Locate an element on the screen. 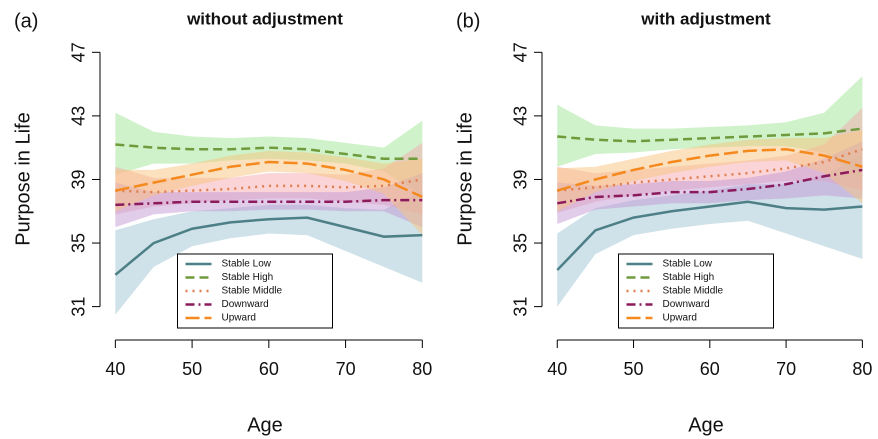 This screenshot has height=439, width=878. panel-label: (a) is located at coordinates (26, 21).